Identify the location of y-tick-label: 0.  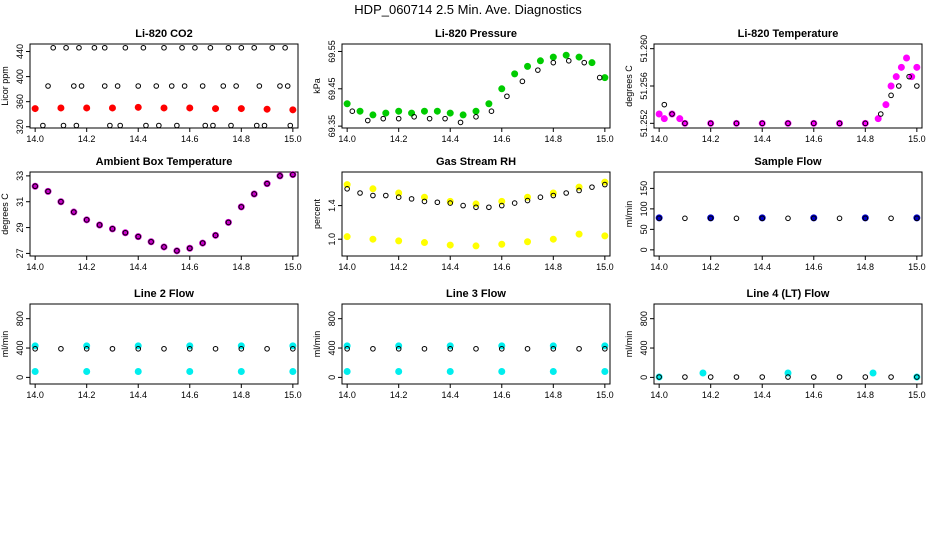
(644, 249).